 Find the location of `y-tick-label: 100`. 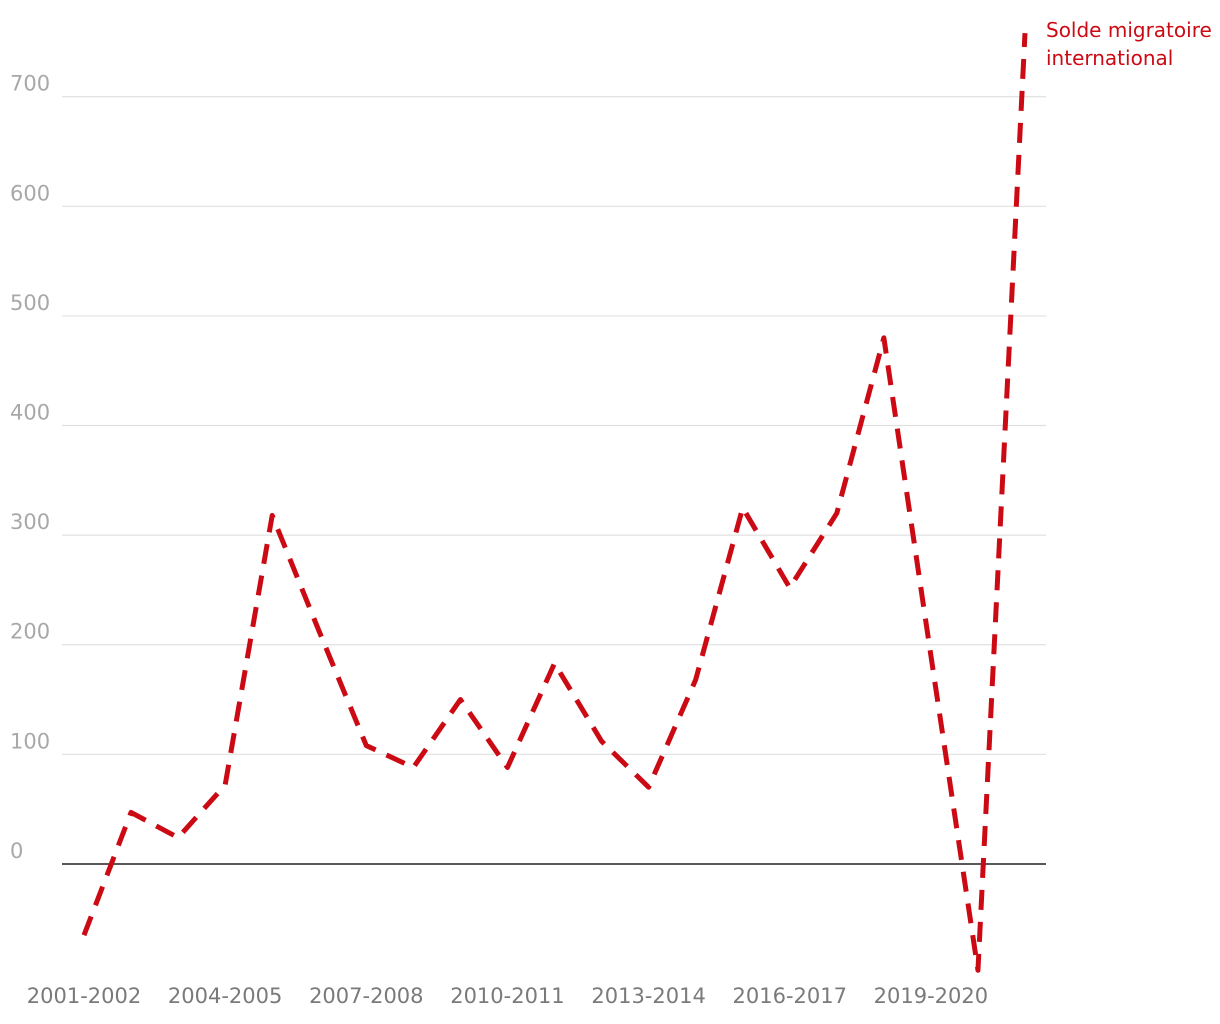

y-tick-label: 100 is located at coordinates (30, 741).